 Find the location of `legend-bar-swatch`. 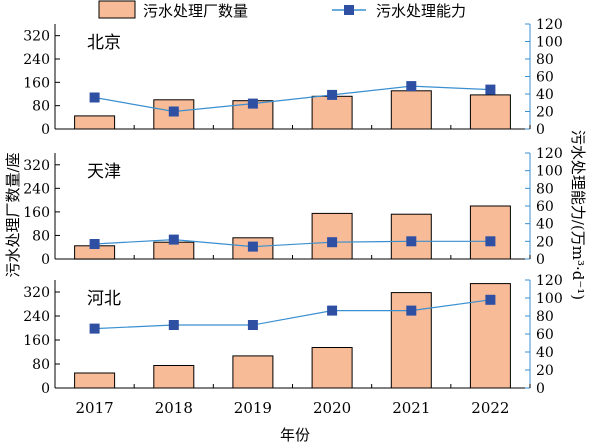

legend-bar-swatch is located at coordinates (117, 9).